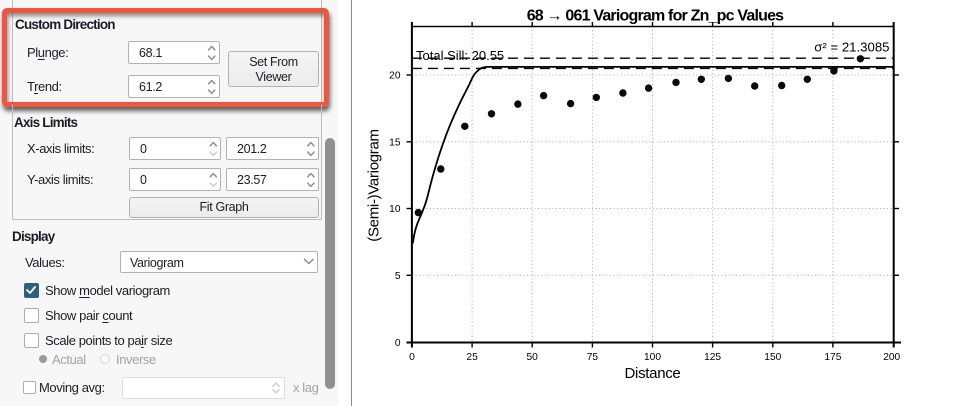 The height and width of the screenshot is (406, 955). What do you see at coordinates (395, 209) in the screenshot?
I see `svg-text: 10` at bounding box center [395, 209].